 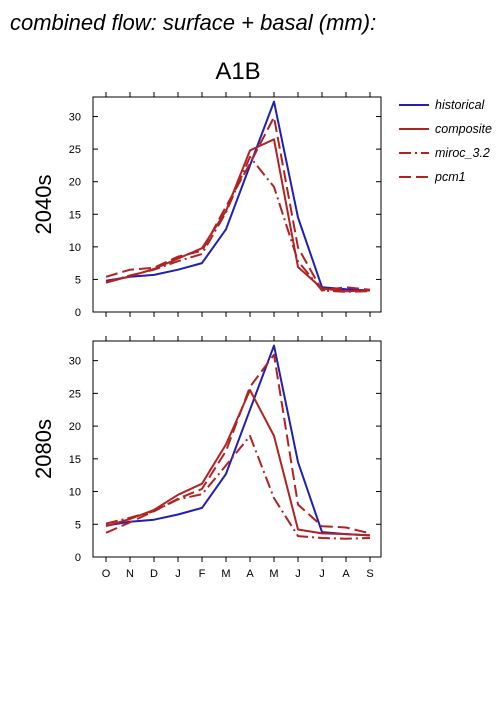 I want to click on series-line-miroc_3.2, so click(x=238, y=487).